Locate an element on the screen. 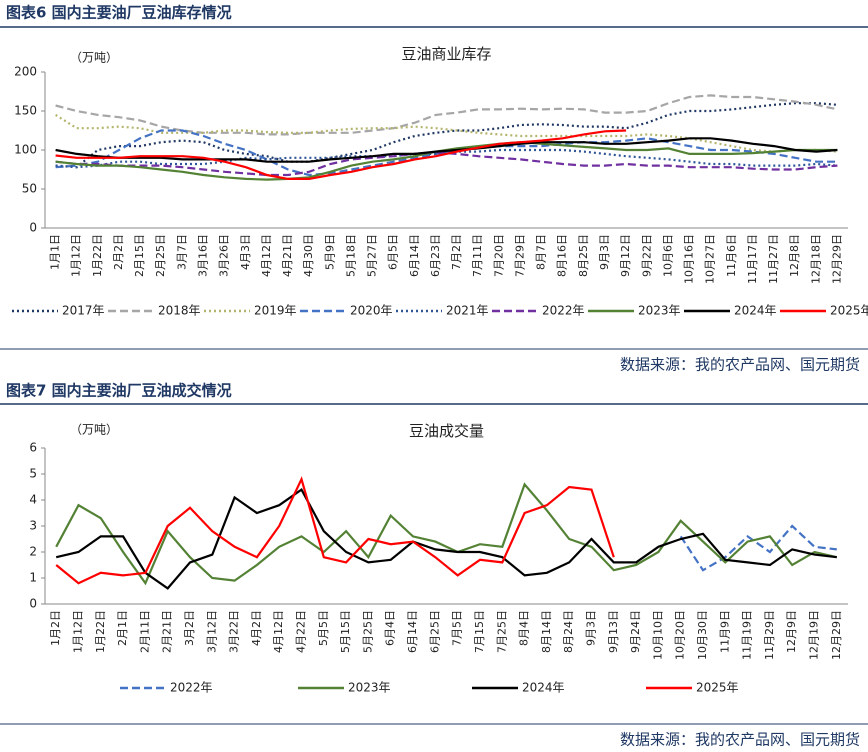 This screenshot has width=868, height=752. x-tick-label: 9月24日 is located at coordinates (635, 631).